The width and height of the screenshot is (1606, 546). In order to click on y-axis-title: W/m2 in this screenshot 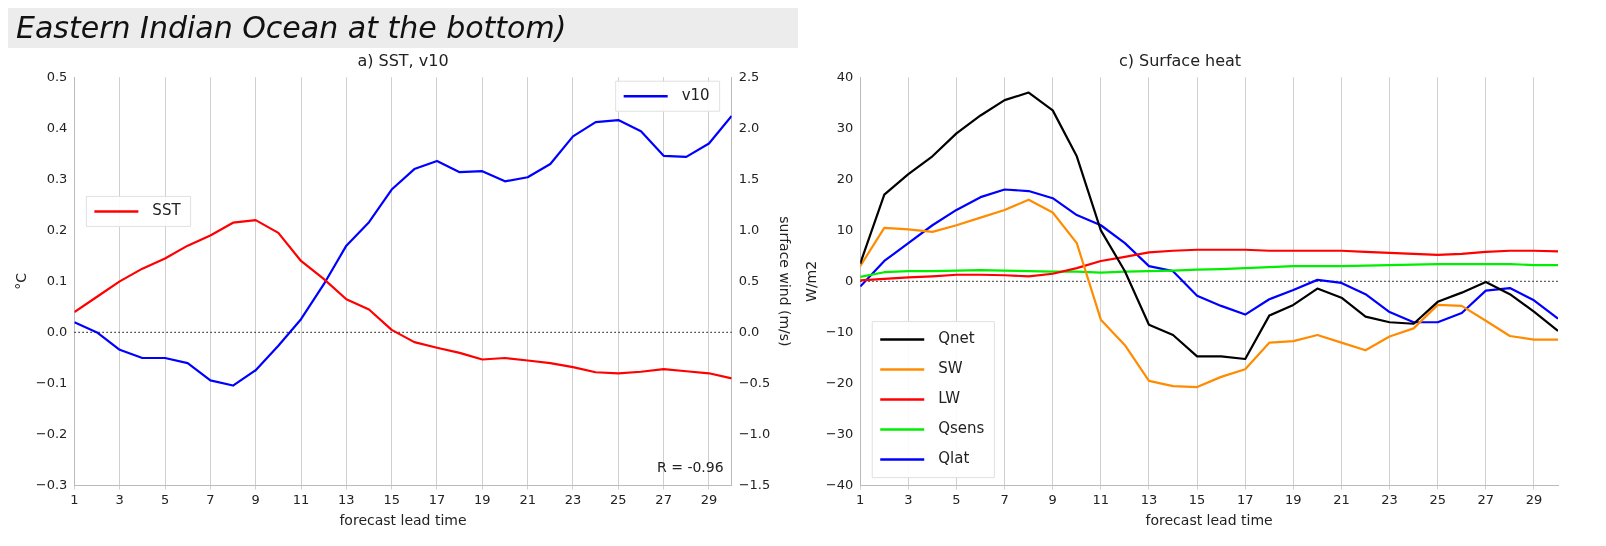, I will do `click(811, 281)`.